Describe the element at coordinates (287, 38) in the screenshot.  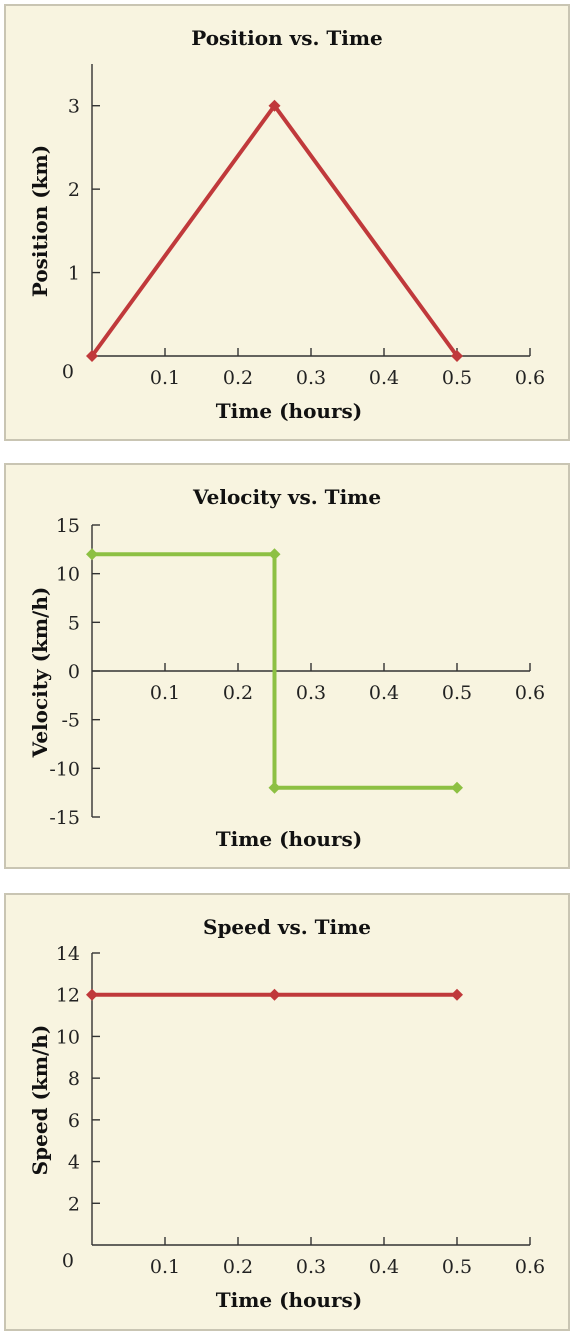
I see `chart-title: Position vs. Time` at that location.